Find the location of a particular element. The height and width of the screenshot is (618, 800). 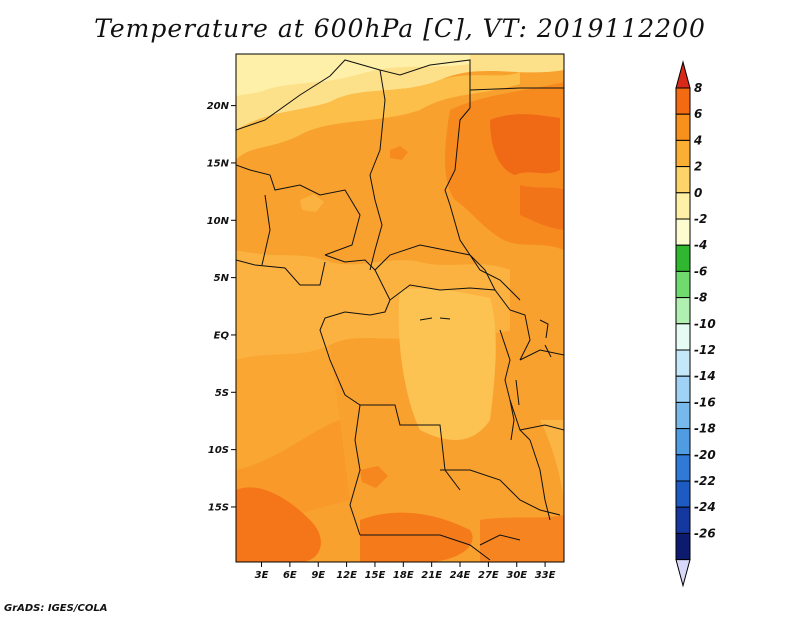

lon-tick-label: 9E is located at coordinates (318, 575).